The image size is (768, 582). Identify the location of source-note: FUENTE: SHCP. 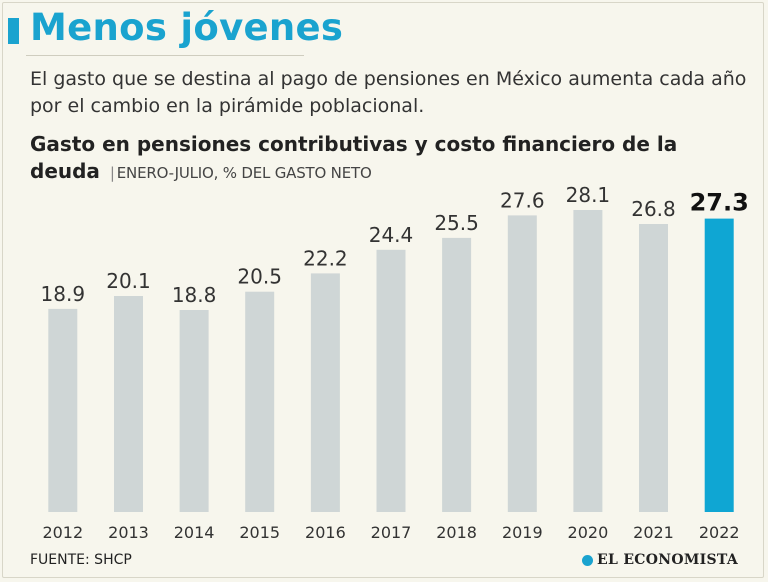
(81, 560).